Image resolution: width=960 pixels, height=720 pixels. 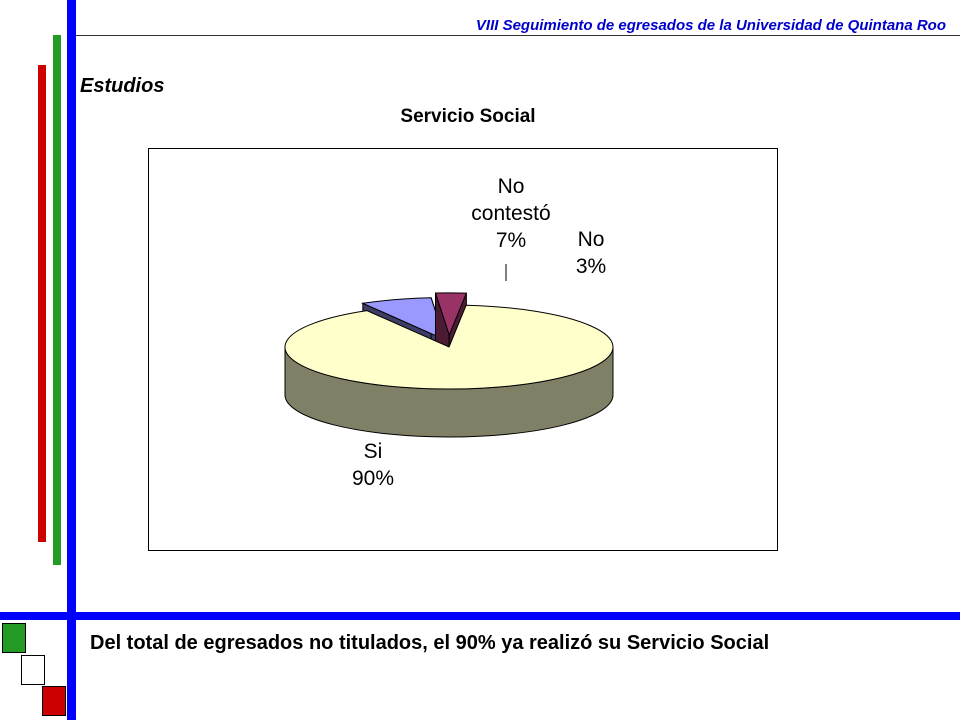 I want to click on blue-horizontal-bar, so click(x=480, y=616).